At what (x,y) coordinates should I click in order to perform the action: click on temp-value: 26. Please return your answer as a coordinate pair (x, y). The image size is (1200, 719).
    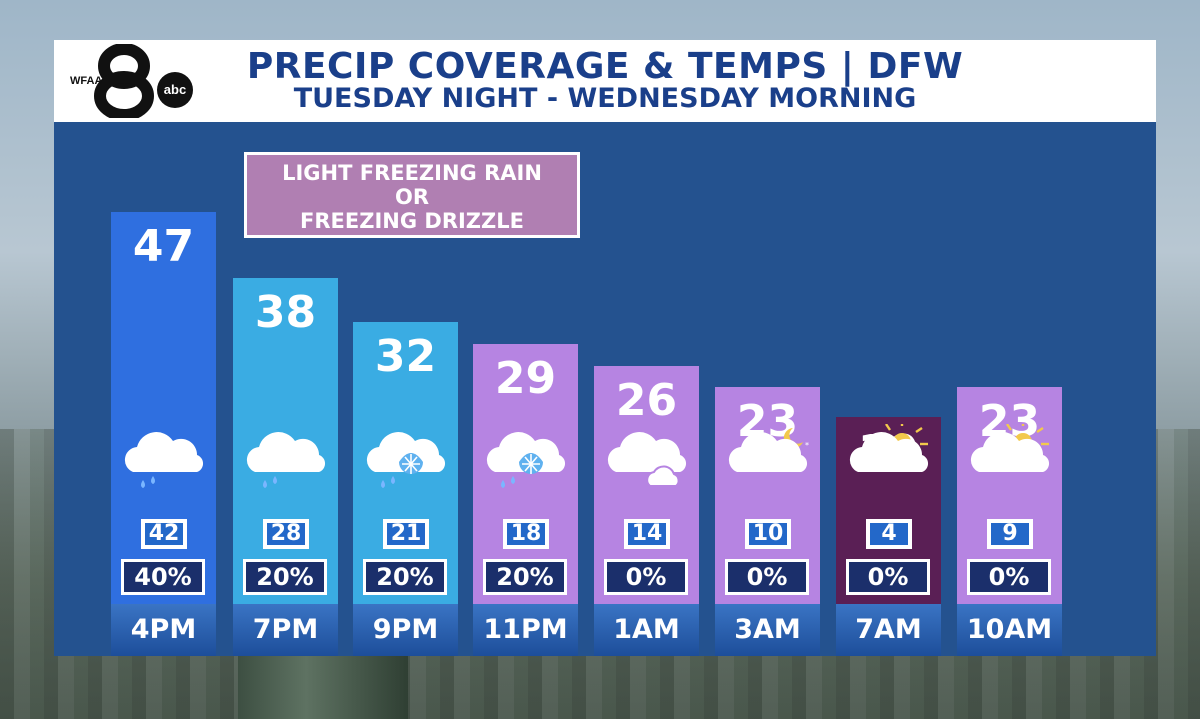
    Looking at the image, I should click on (646, 400).